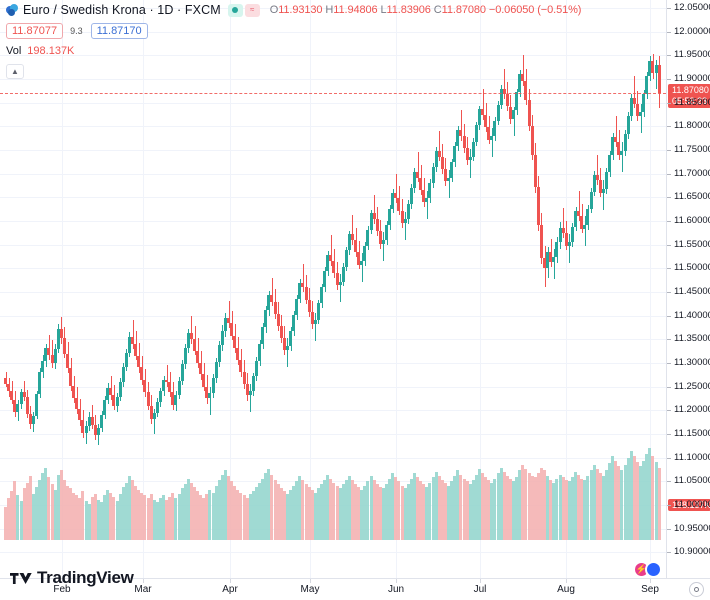 This screenshot has width=710, height=600. Describe the element at coordinates (235, 10) in the screenshot. I see `series-dot-icon` at that location.